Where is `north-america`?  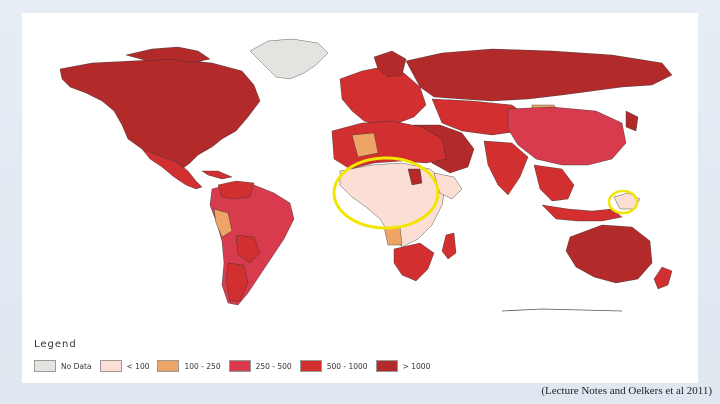
north-america is located at coordinates (160, 114).